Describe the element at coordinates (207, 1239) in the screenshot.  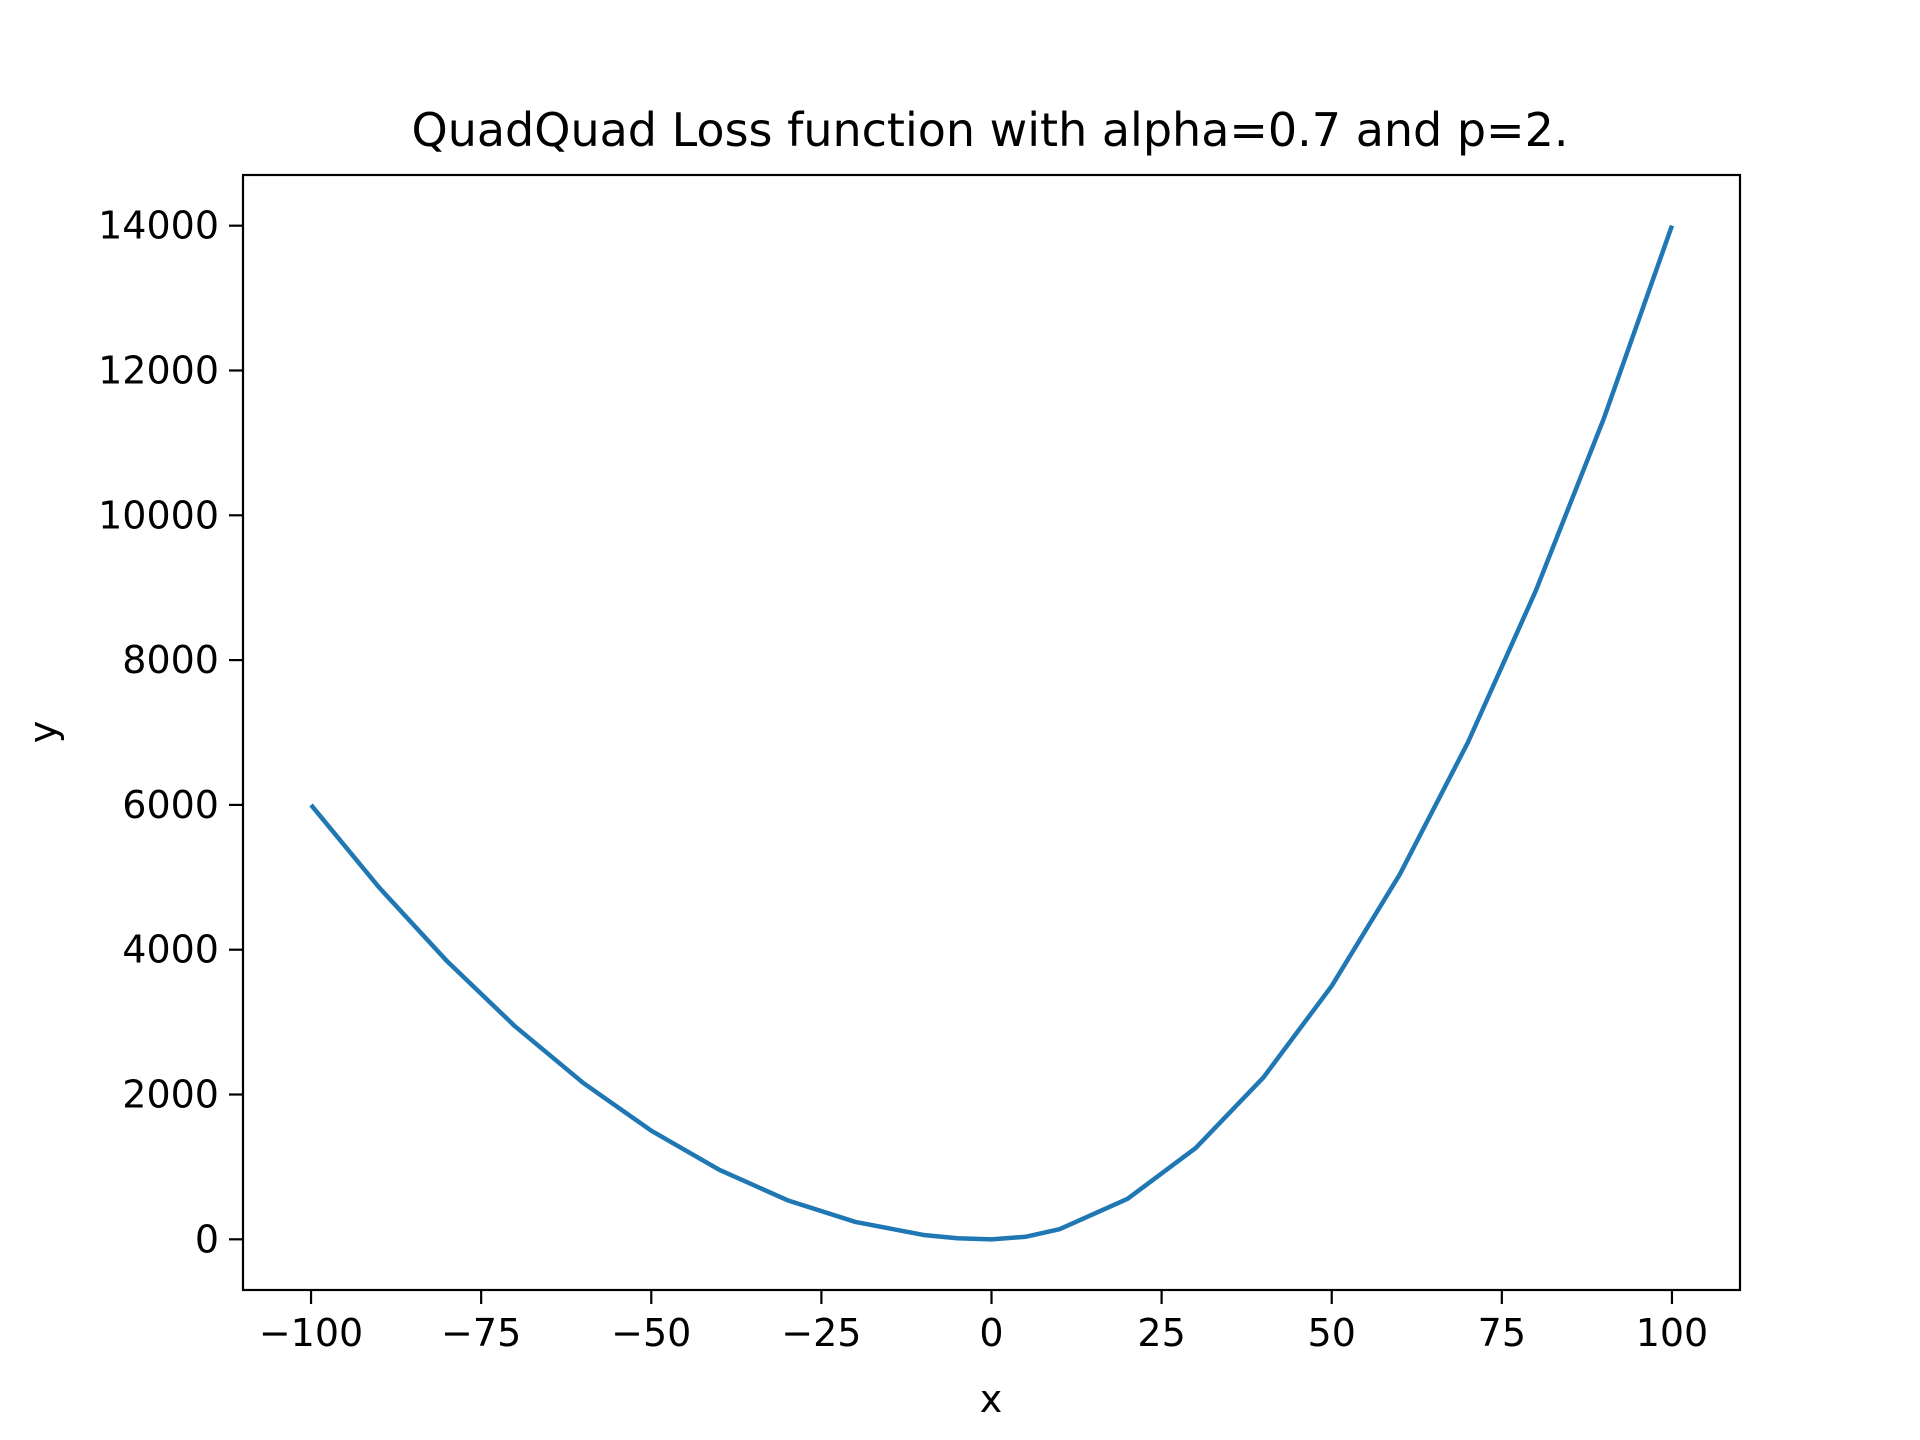
I see `y-tick-label: 0` at that location.